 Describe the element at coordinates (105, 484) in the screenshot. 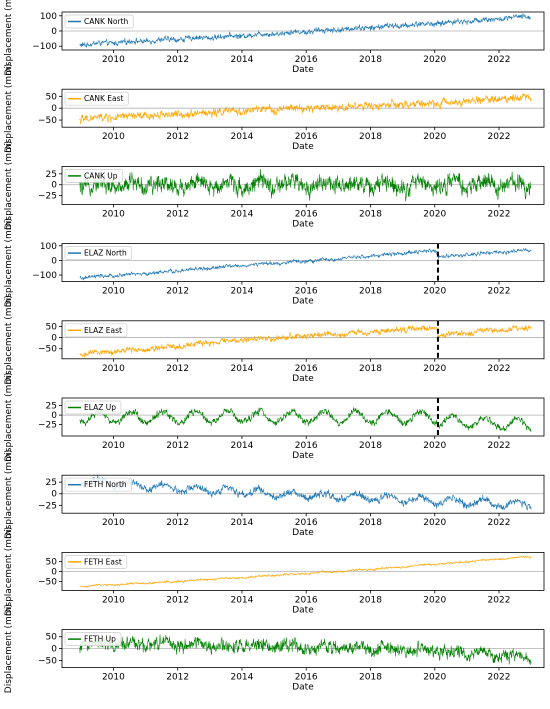

I see `legend-label: FETH North` at that location.